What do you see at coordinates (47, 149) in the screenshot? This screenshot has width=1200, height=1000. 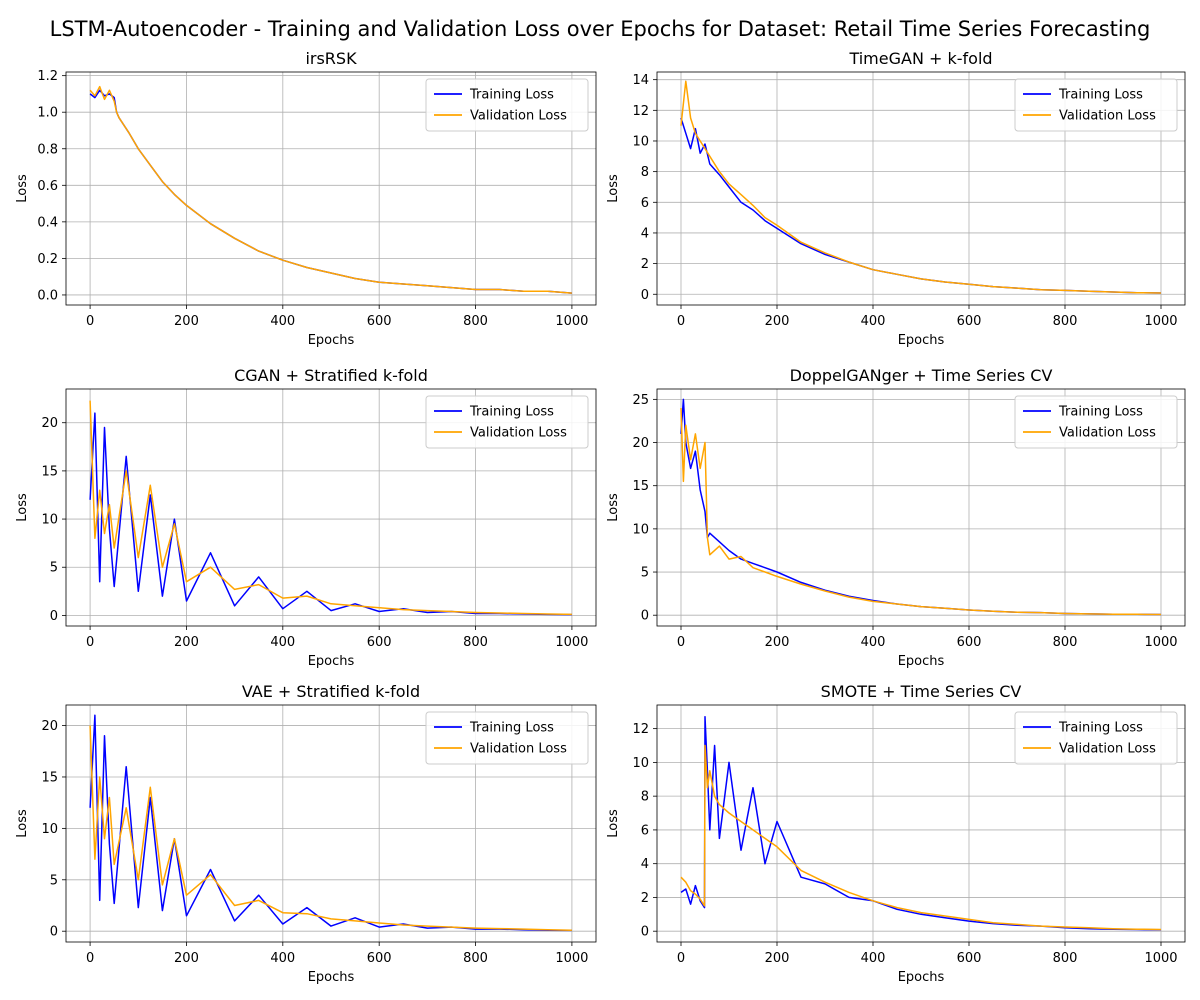 I see `y-tick-label: 0.8` at bounding box center [47, 149].